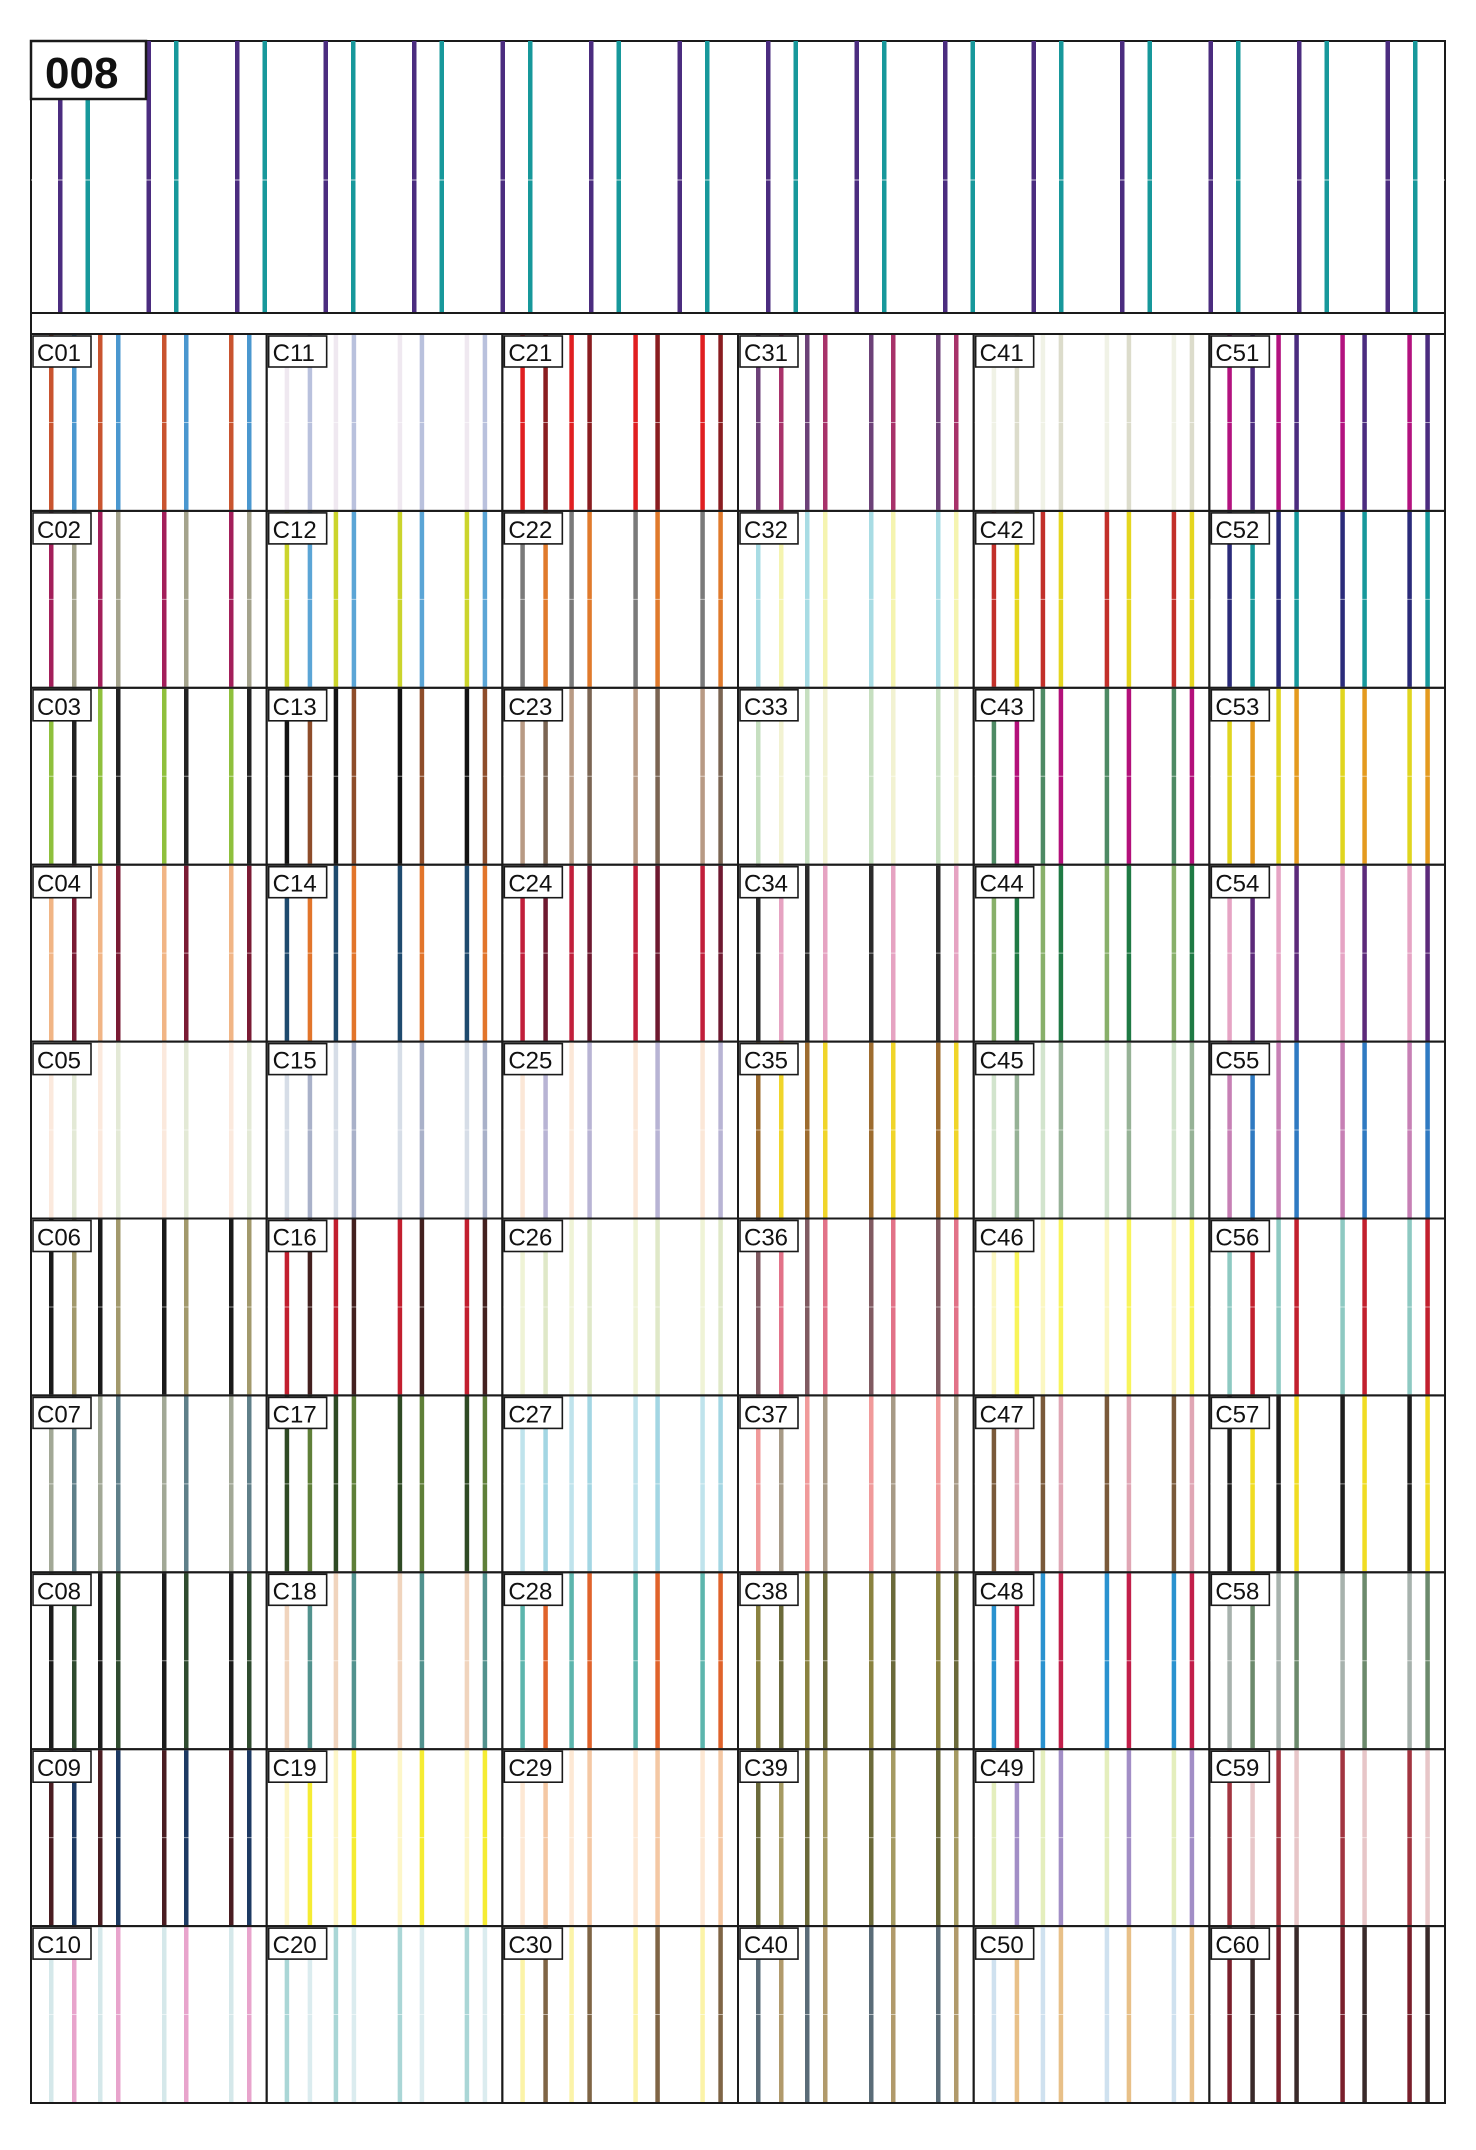  I want to click on swatch-cell: C26, so click(620, 1307).